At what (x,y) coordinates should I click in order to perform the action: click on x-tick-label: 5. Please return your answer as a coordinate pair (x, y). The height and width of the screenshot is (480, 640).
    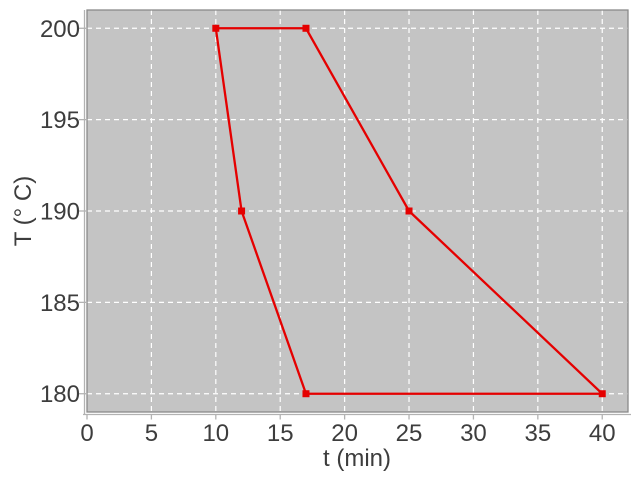
    Looking at the image, I should click on (151, 433).